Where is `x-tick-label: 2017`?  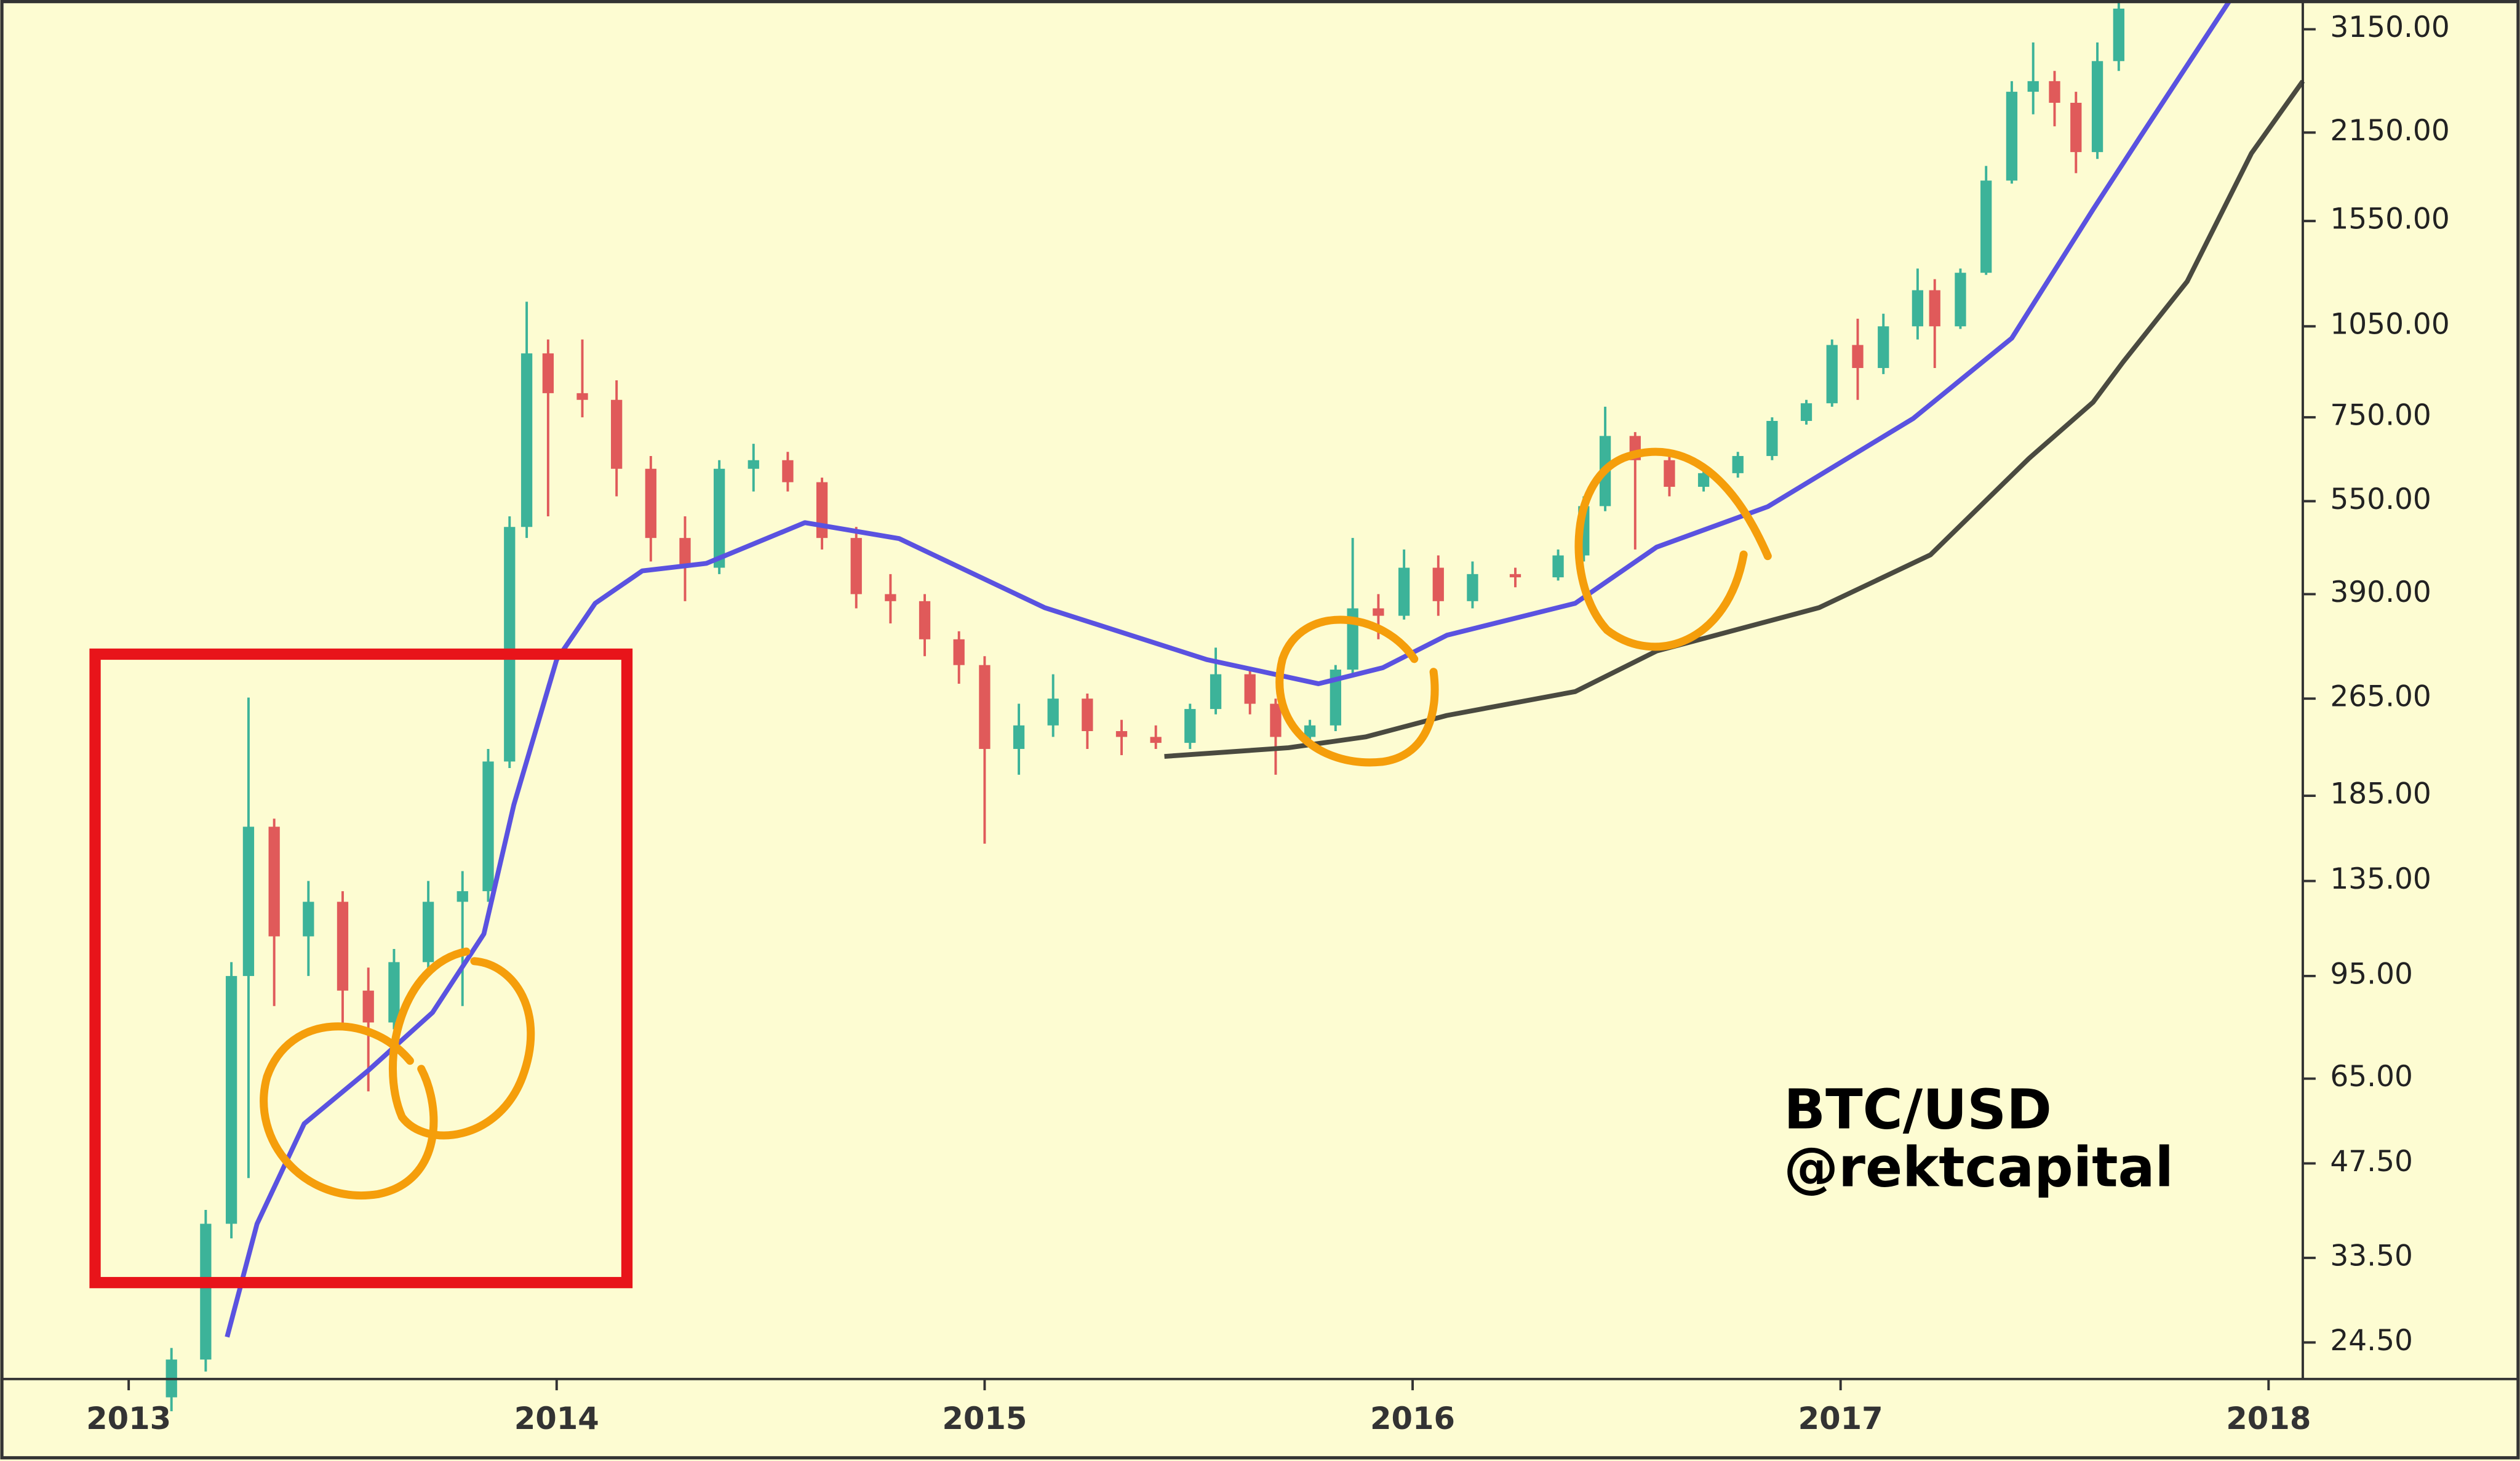 x-tick-label: 2017 is located at coordinates (1840, 1418).